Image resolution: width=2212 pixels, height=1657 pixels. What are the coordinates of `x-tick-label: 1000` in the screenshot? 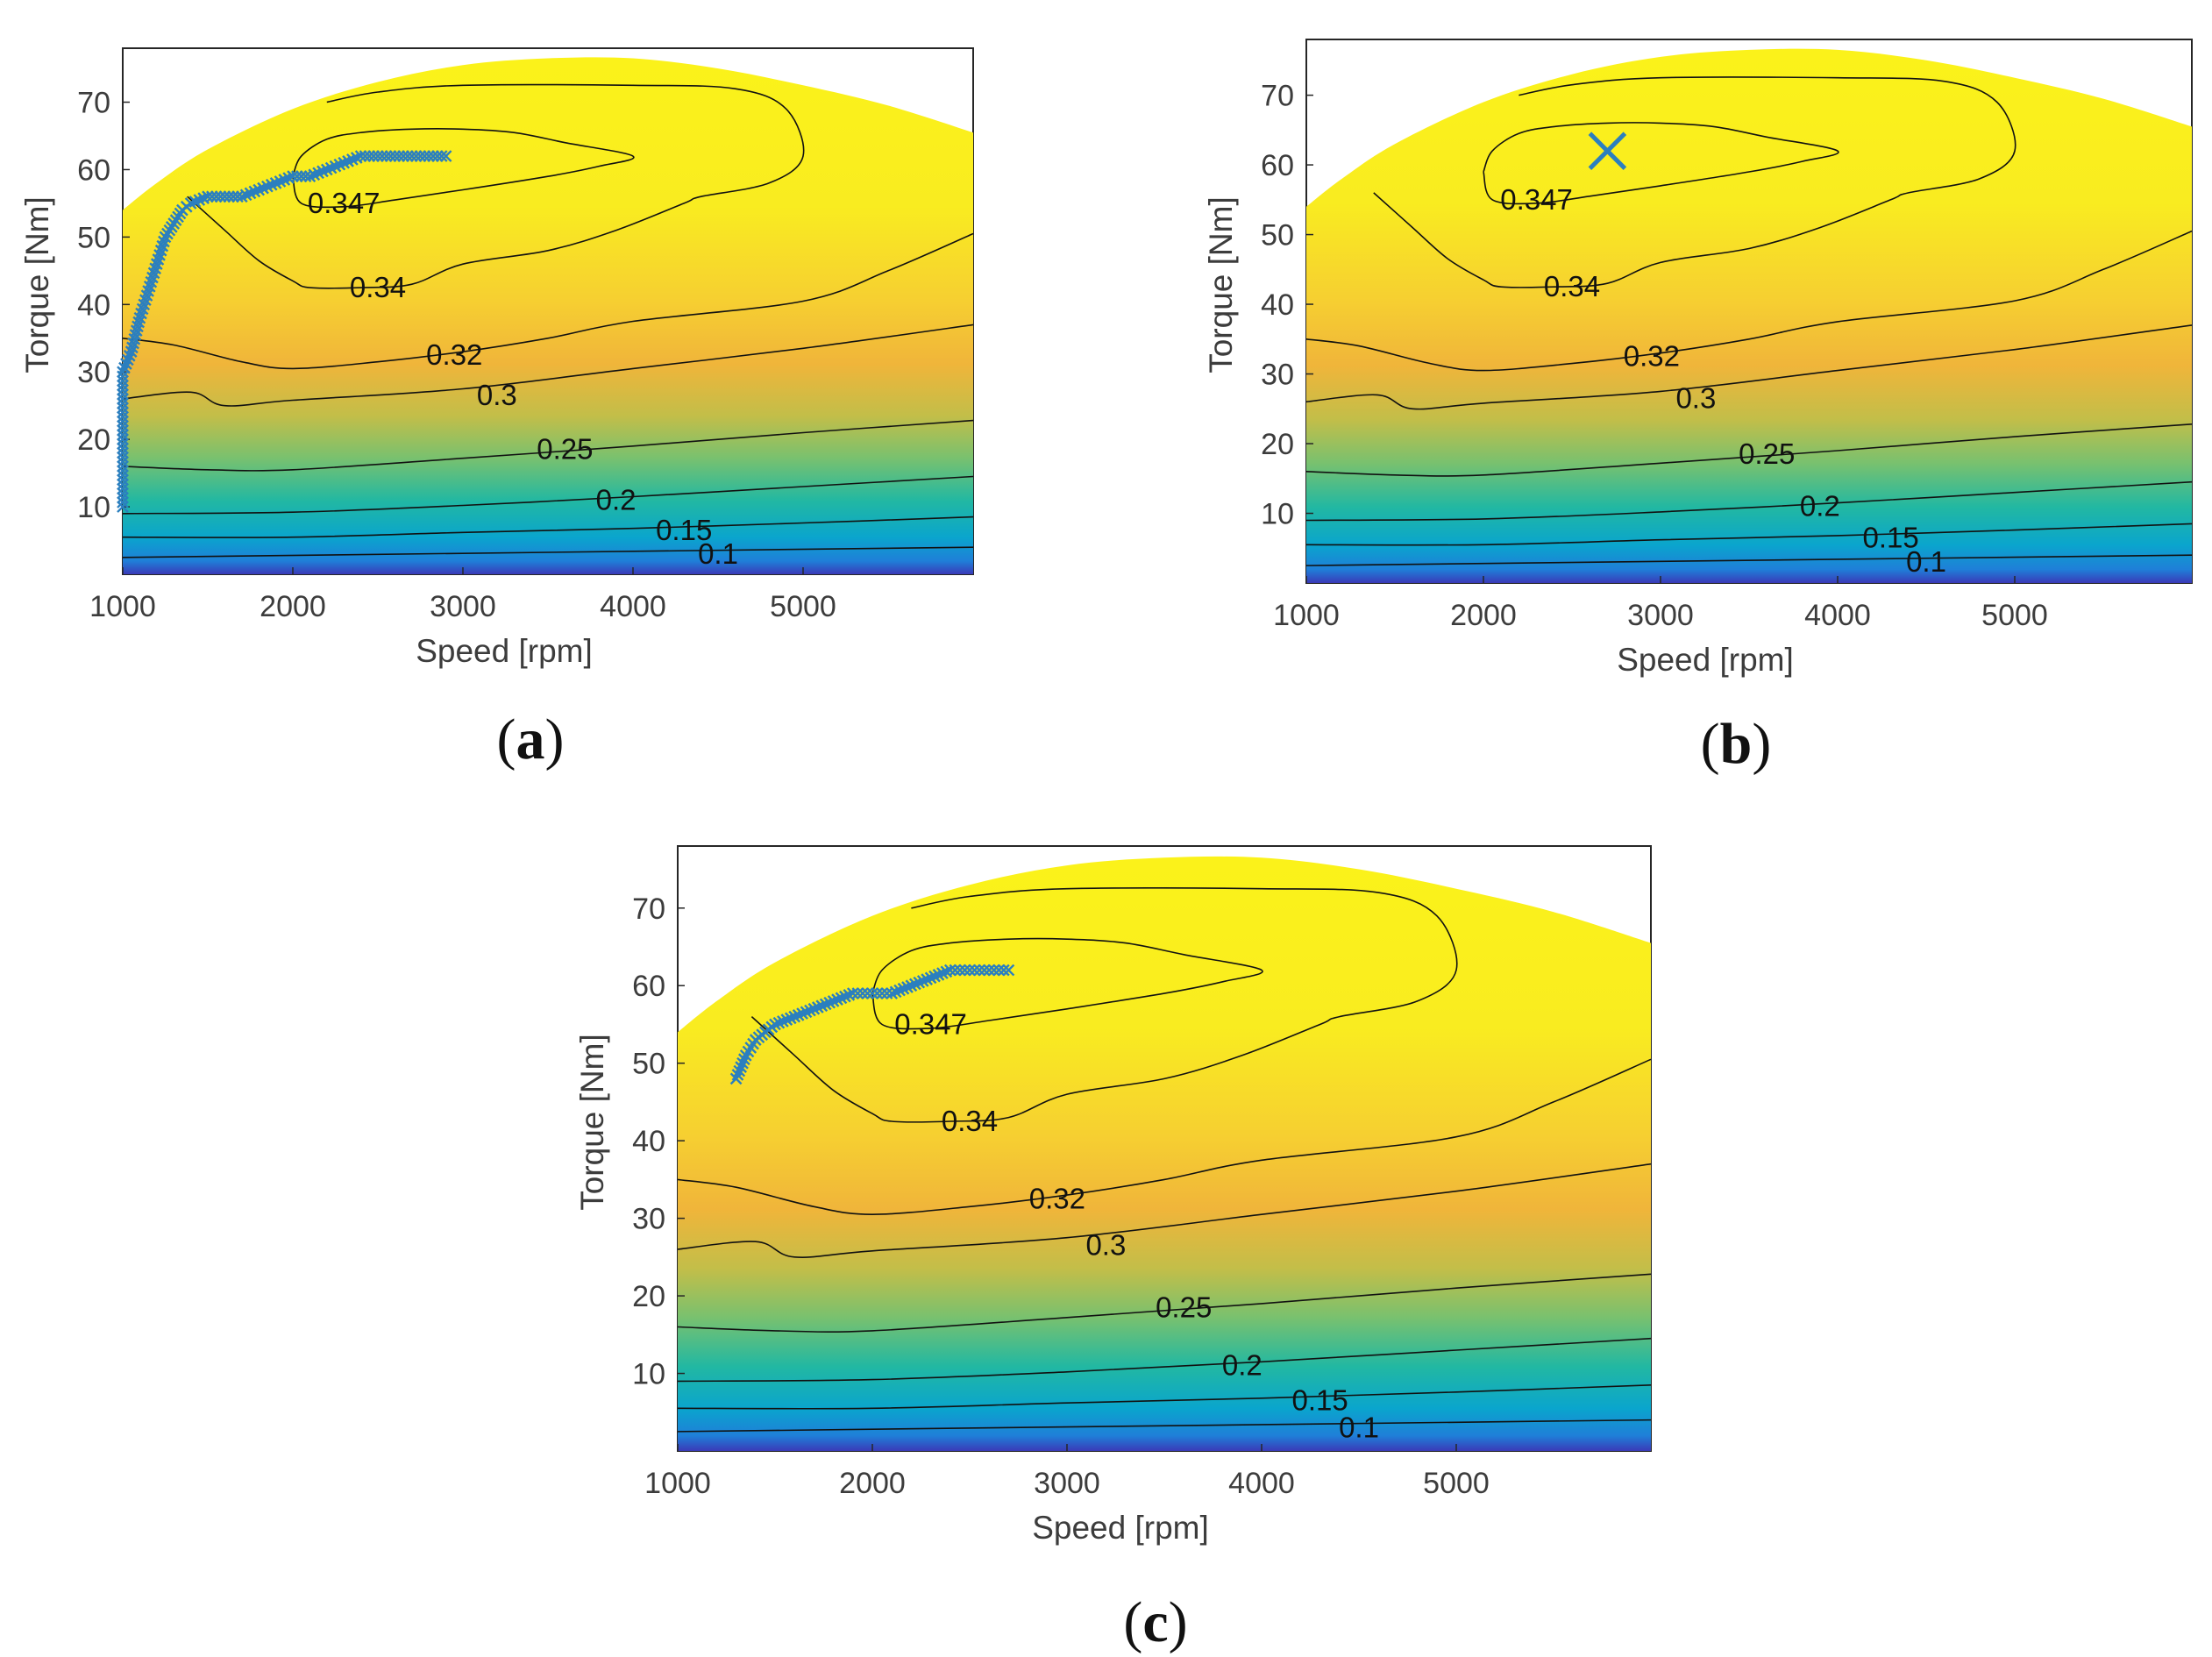 It's located at (677, 1483).